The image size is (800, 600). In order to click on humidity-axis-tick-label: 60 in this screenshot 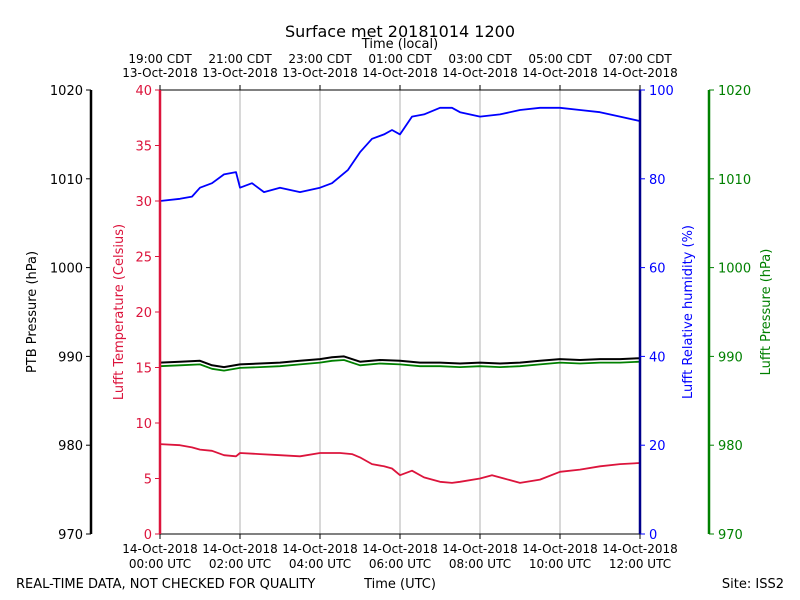, I will do `click(657, 269)`.